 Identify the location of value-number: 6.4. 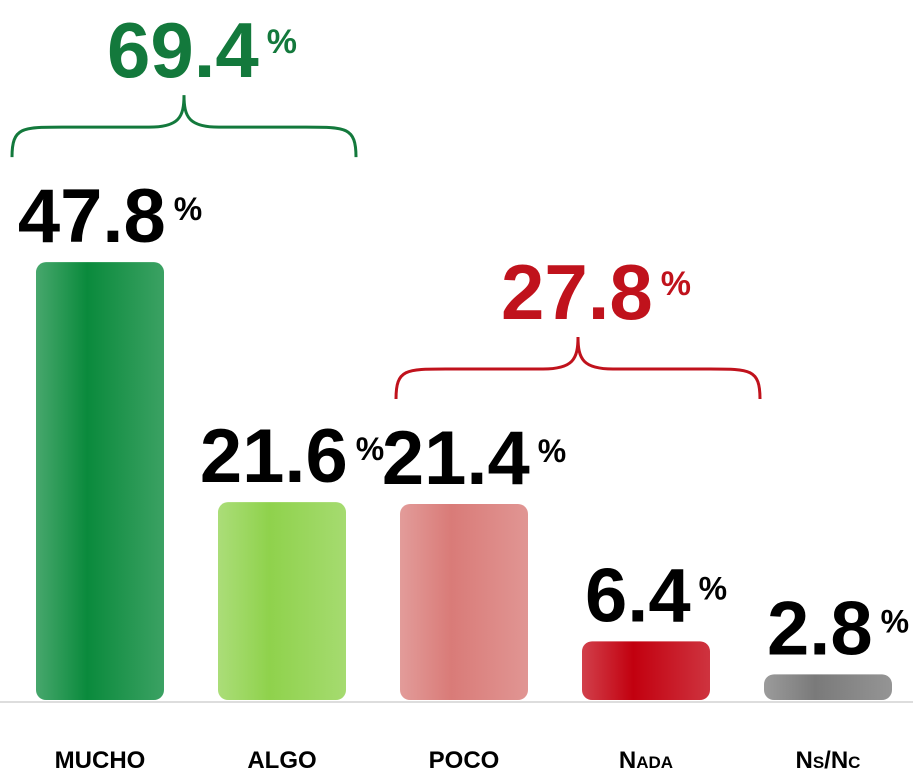
(638, 595).